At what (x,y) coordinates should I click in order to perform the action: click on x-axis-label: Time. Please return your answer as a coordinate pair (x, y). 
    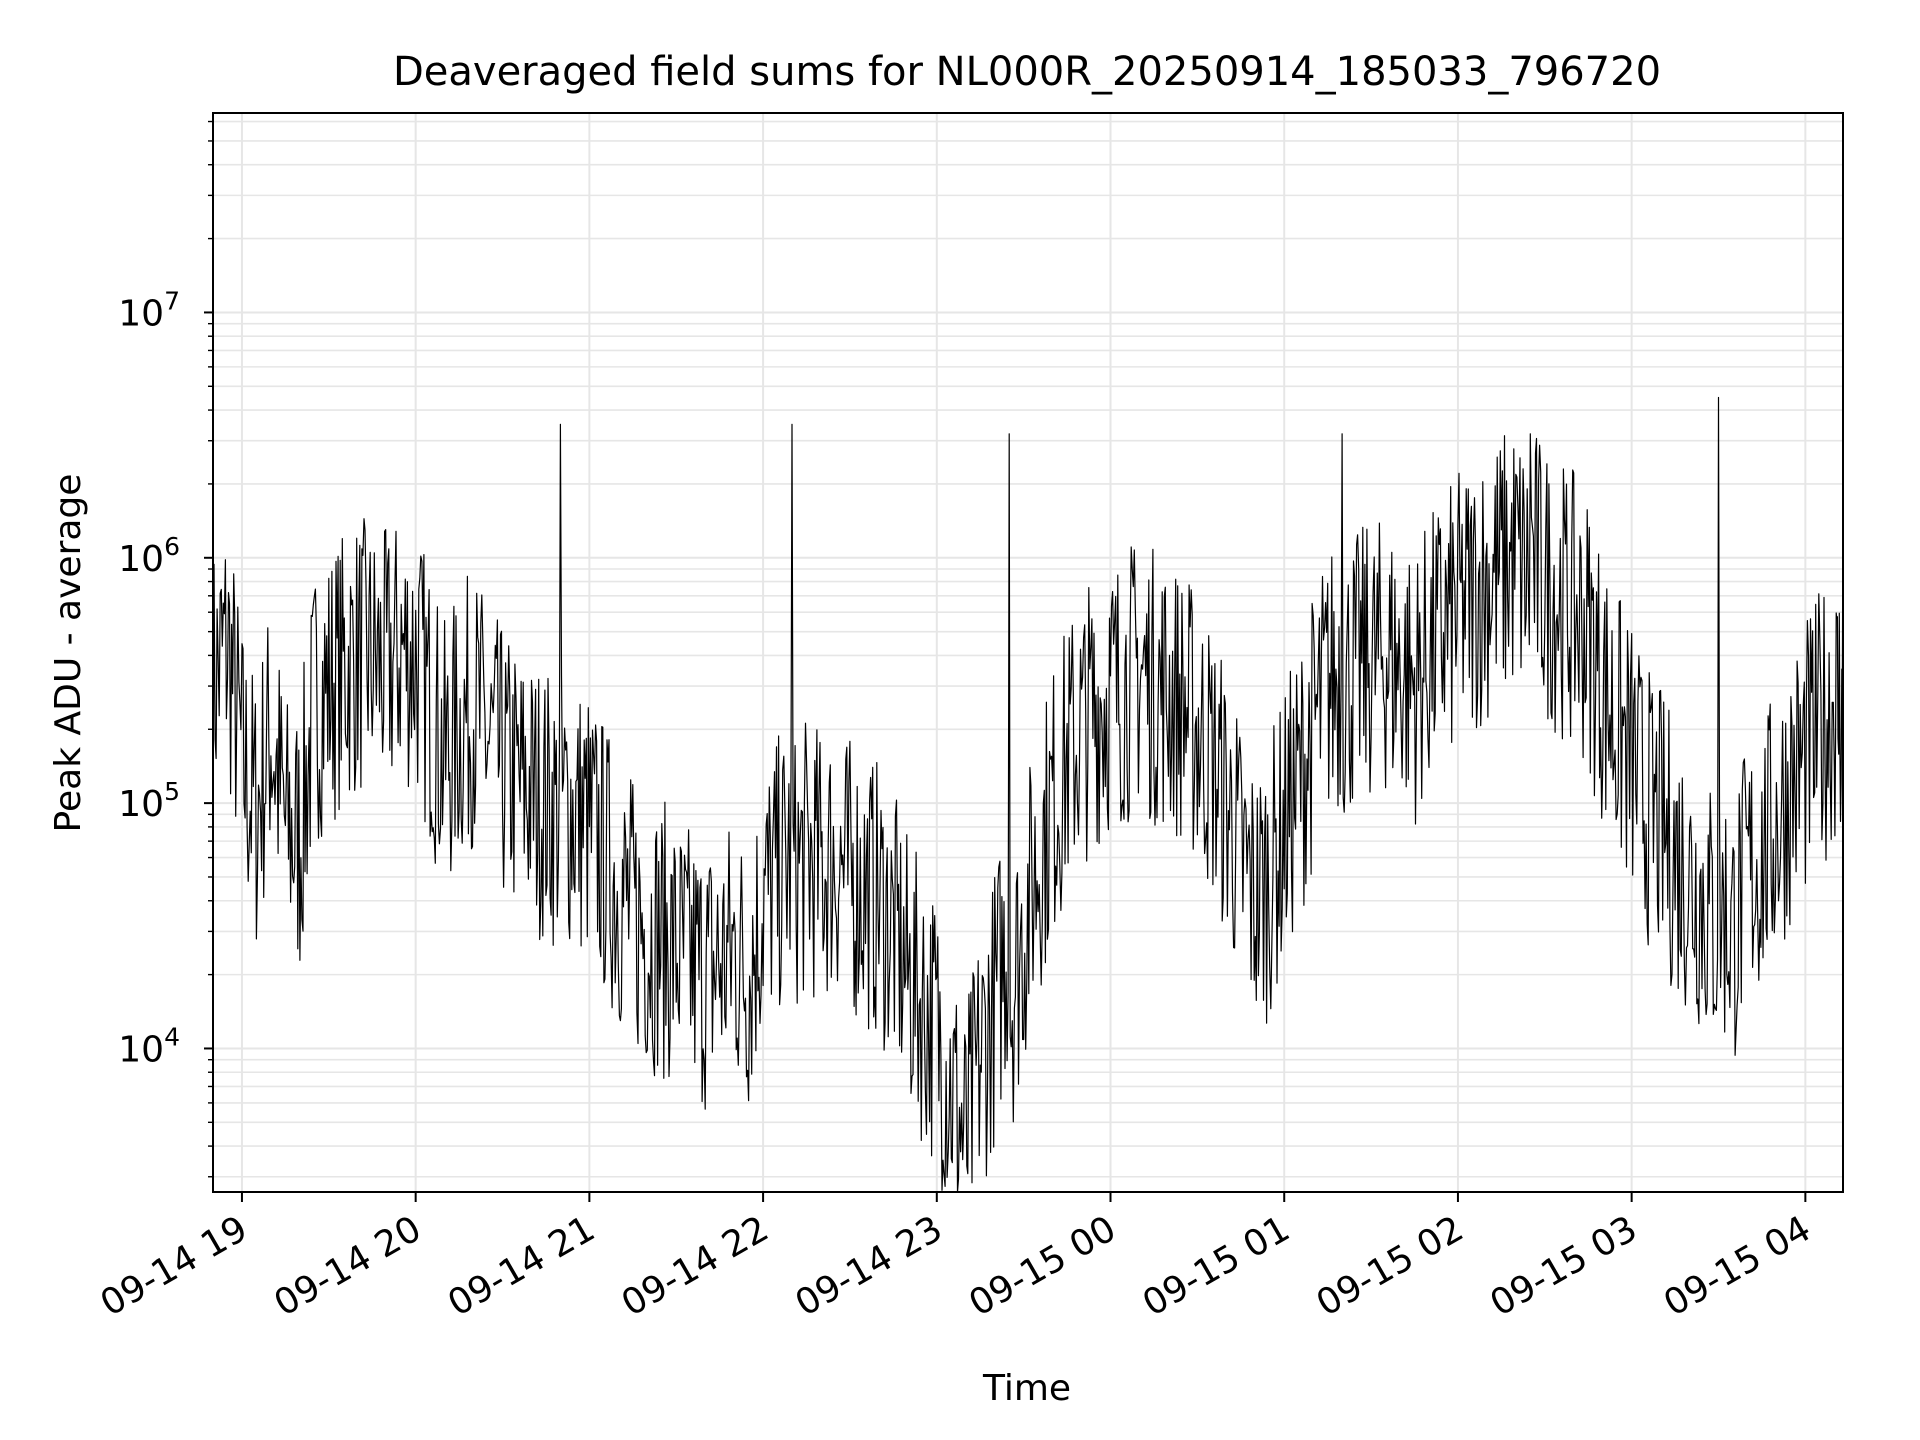
    Looking at the image, I should click on (1026, 1388).